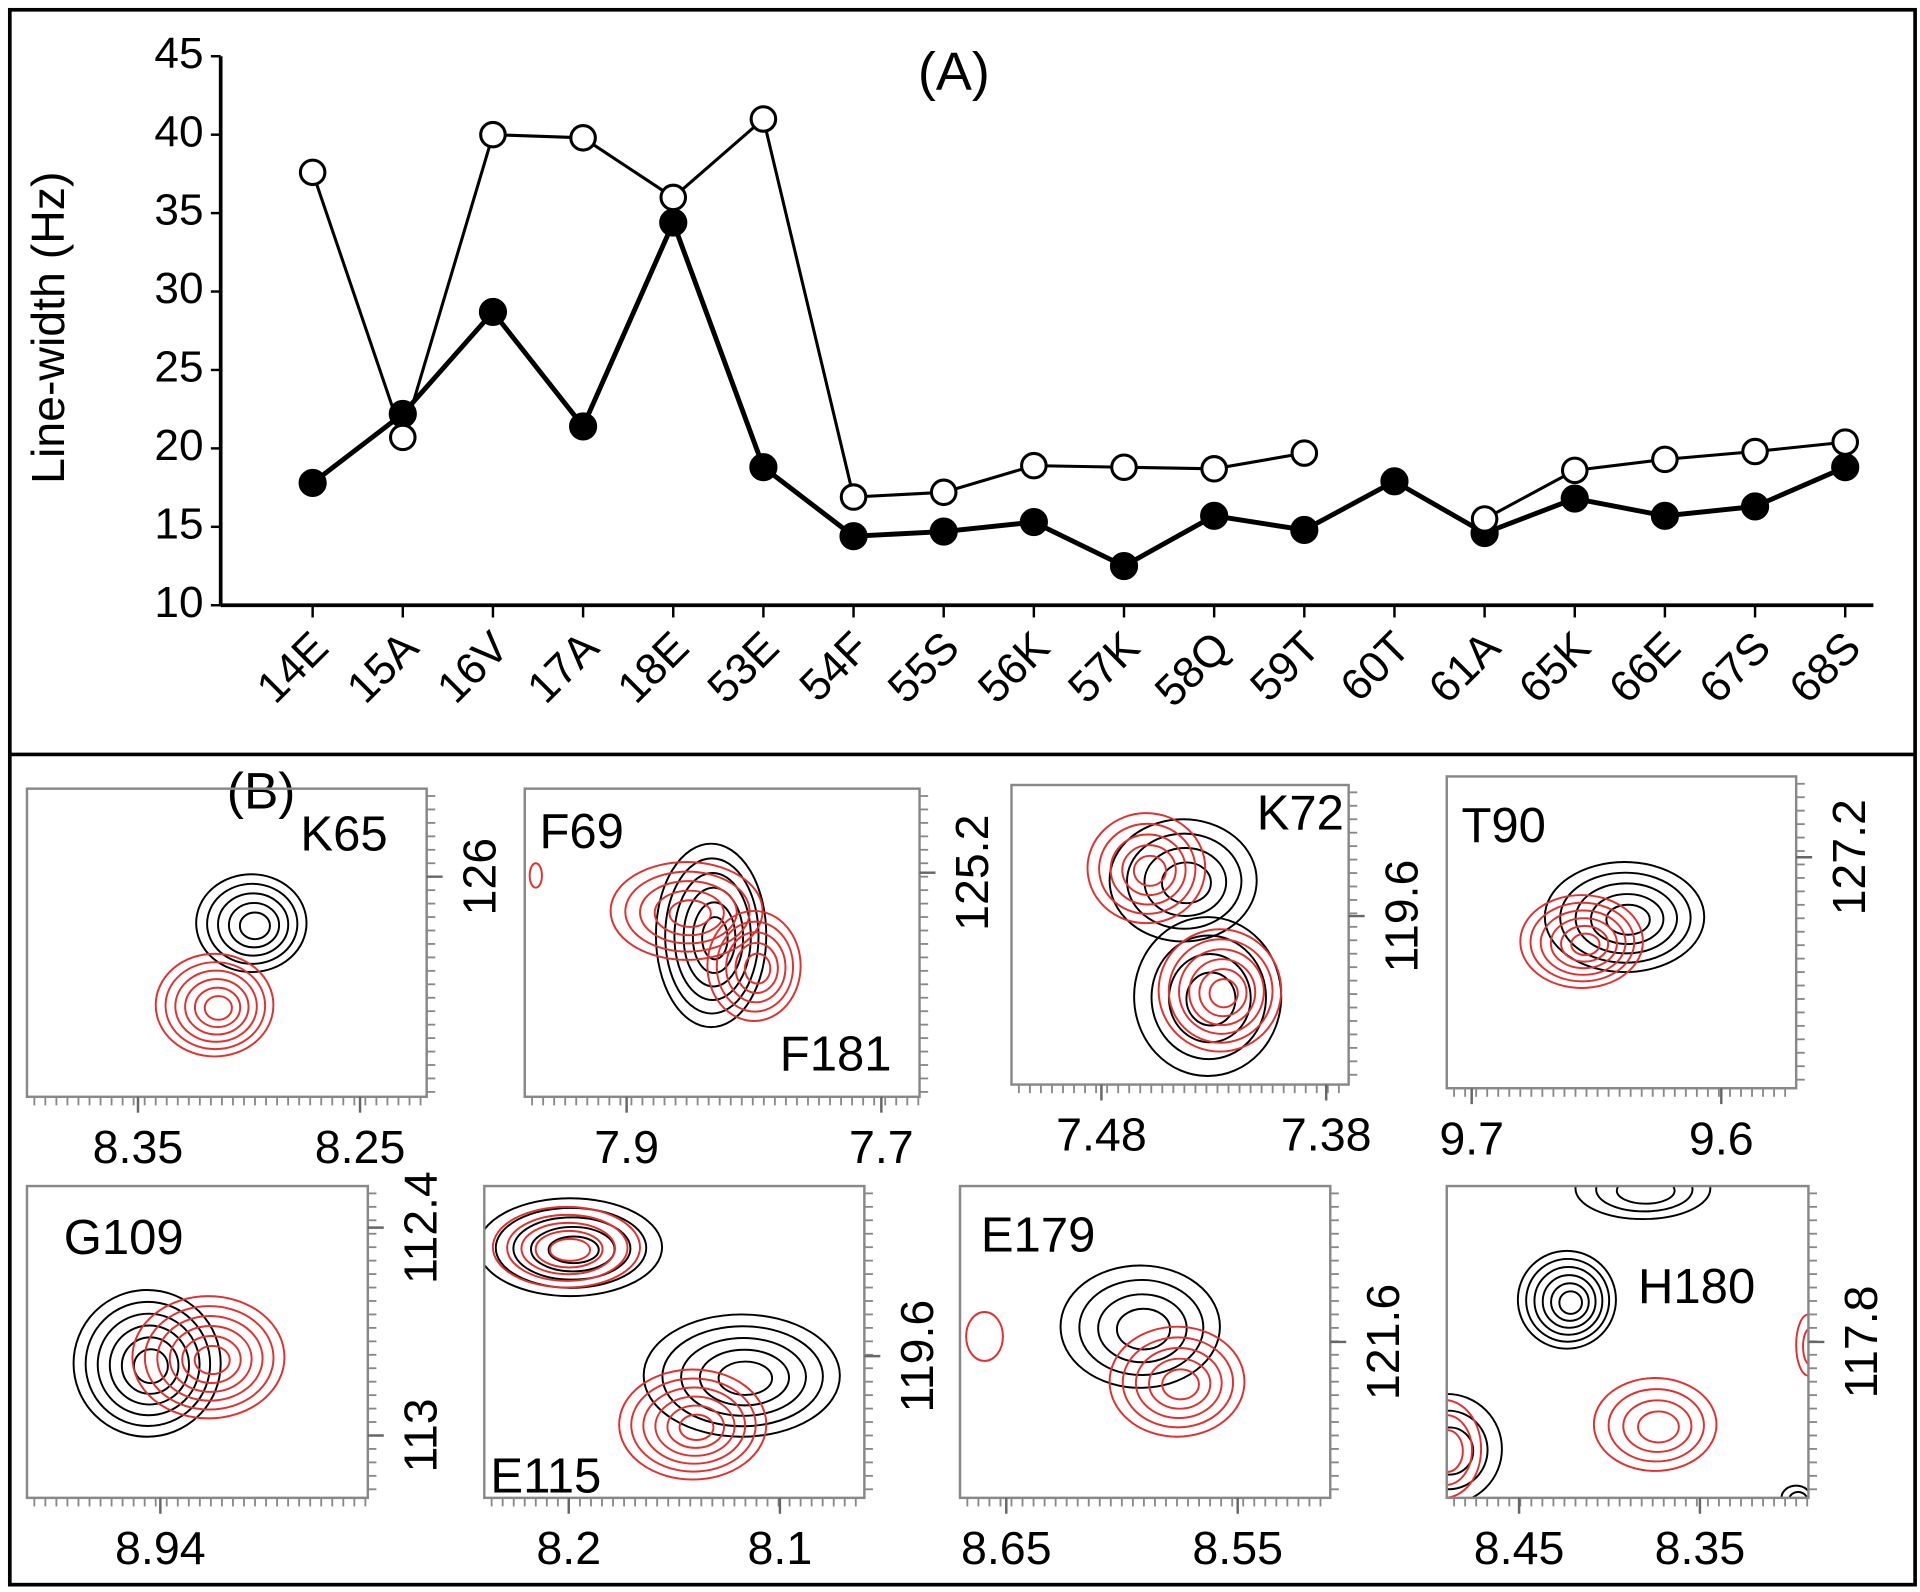  Describe the element at coordinates (160, 1548) in the screenshot. I see `x-tick-label: 8.94` at that location.